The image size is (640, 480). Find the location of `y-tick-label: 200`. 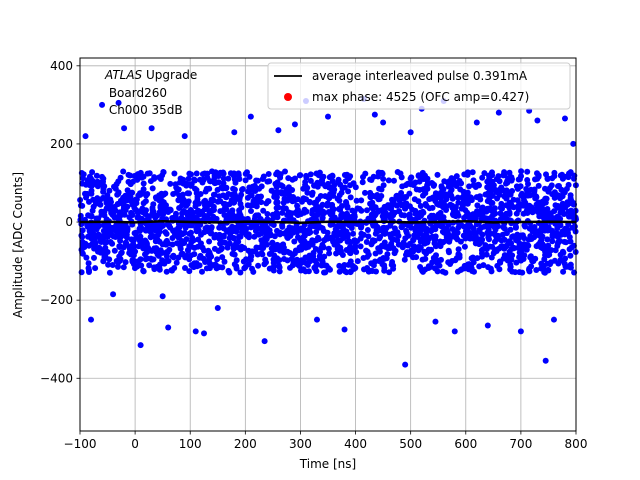

y-tick-label: 200 is located at coordinates (61, 144).